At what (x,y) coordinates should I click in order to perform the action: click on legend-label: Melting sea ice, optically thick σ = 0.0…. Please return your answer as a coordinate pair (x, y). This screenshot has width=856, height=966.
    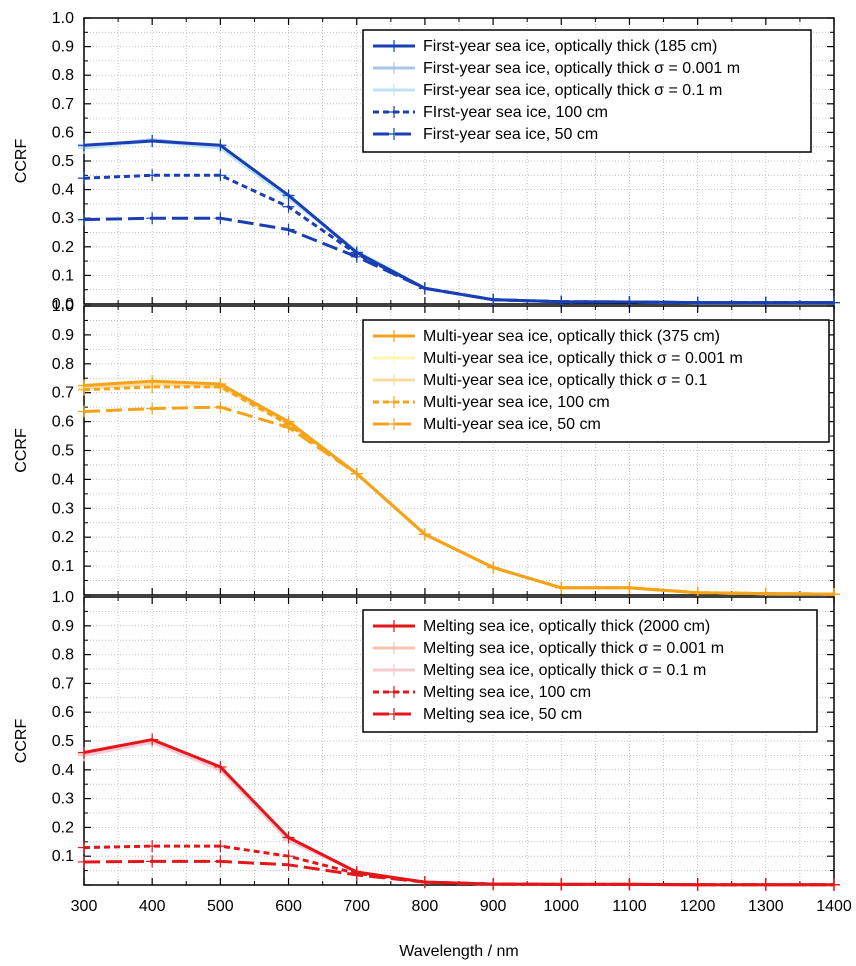
    Looking at the image, I should click on (573, 648).